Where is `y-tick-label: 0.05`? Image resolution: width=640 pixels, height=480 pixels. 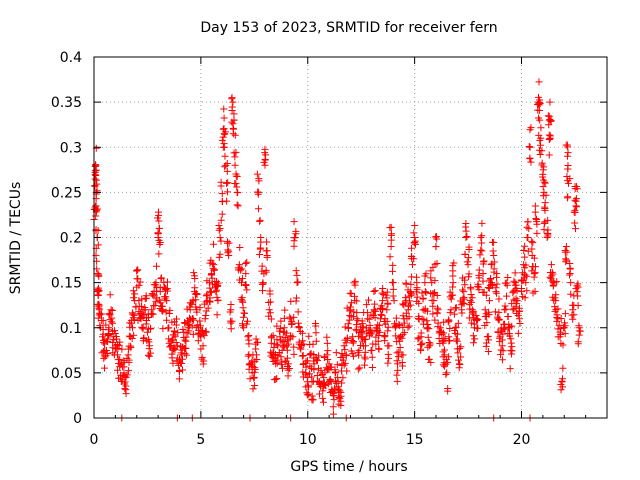
y-tick-label: 0.05 is located at coordinates (66, 374).